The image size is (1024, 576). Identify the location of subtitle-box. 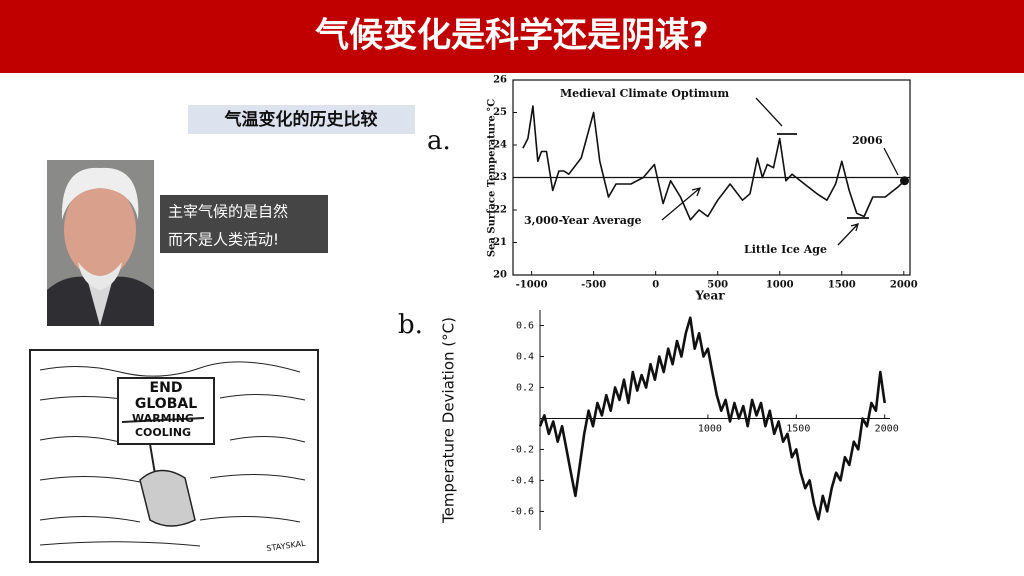
(301, 119).